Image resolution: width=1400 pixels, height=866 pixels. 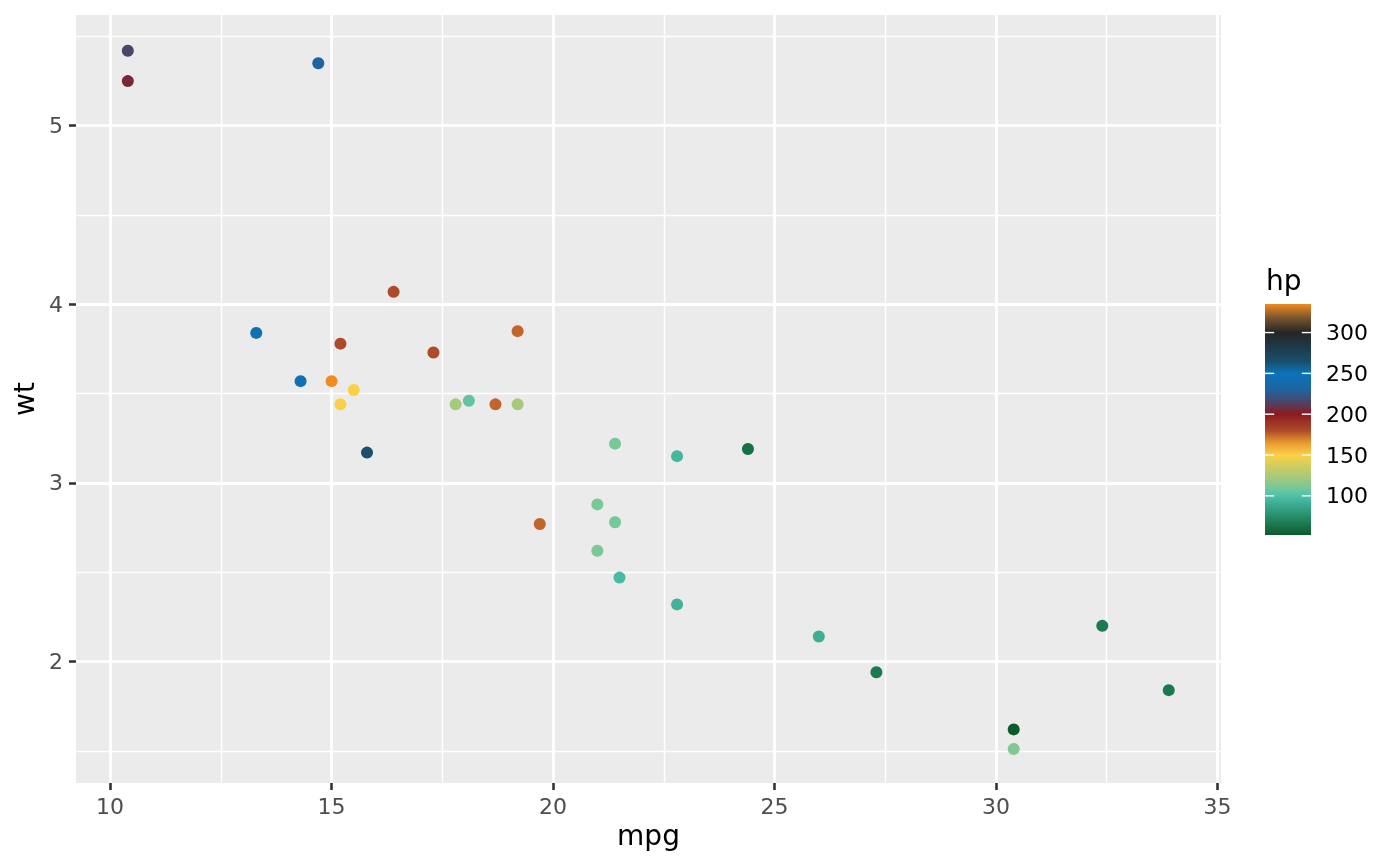 I want to click on color-bar-label: 150, so click(x=1347, y=455).